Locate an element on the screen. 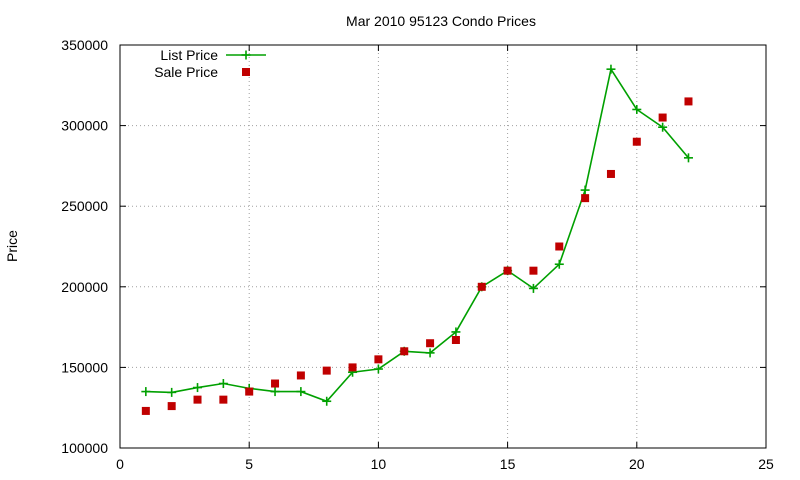  x-tick-label: 0 is located at coordinates (120, 464).